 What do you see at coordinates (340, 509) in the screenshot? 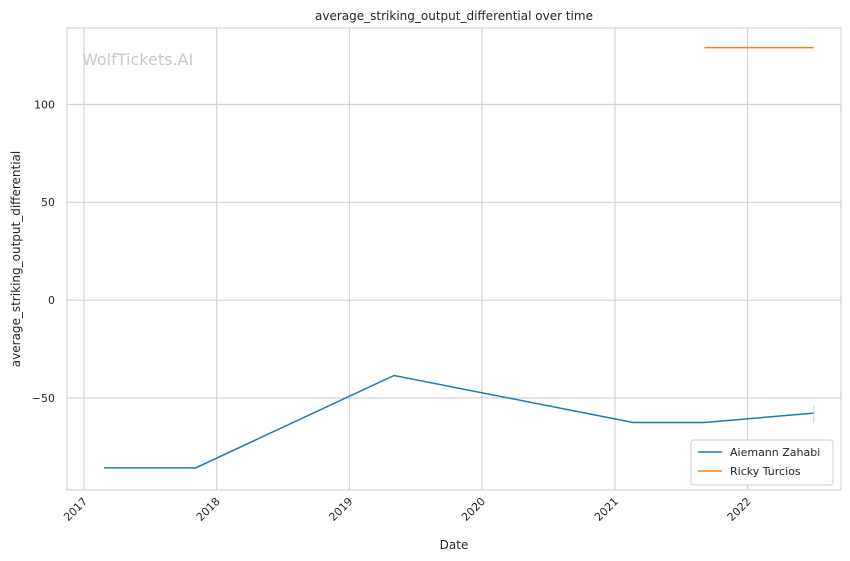
I see `x-tick-label: 2019` at bounding box center [340, 509].